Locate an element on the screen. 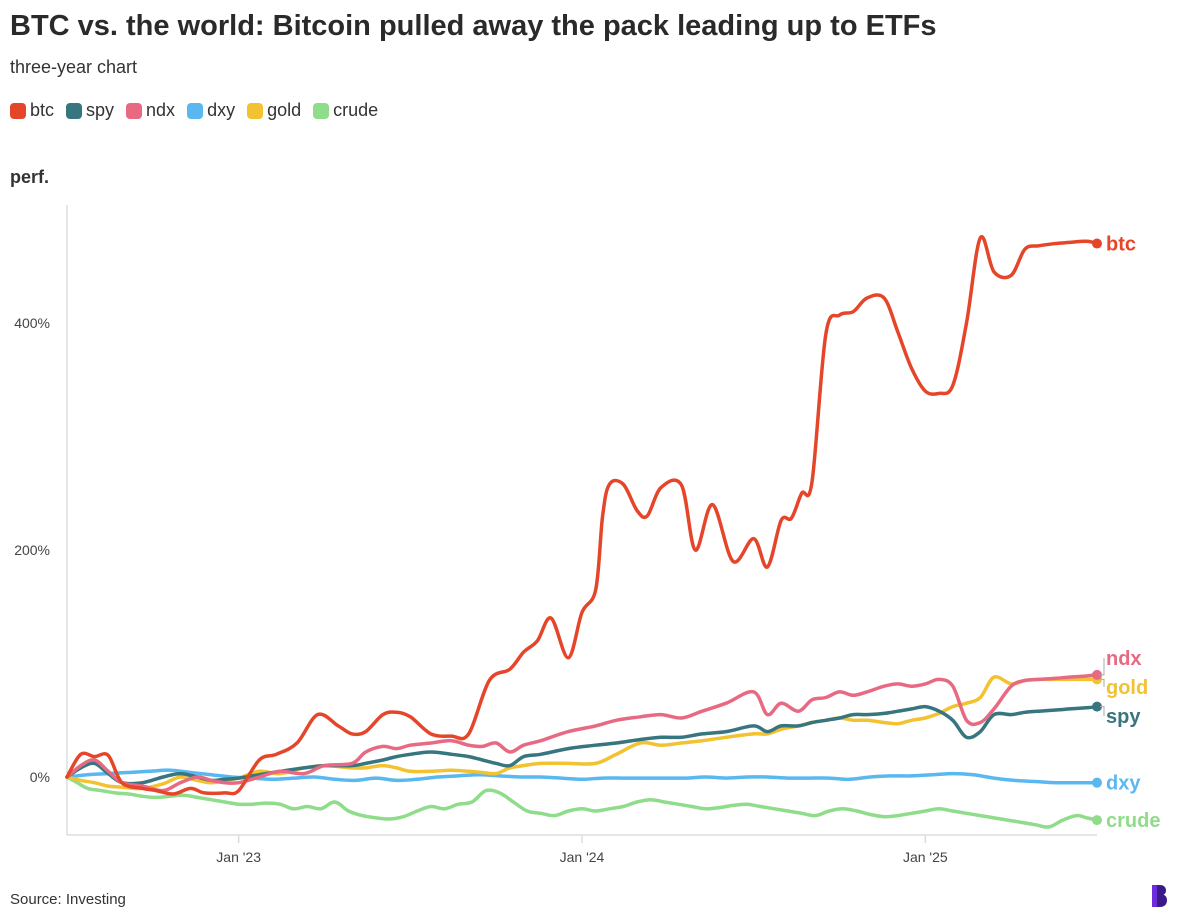 The width and height of the screenshot is (1182, 923). y-tick-label: 200% is located at coordinates (32, 550).